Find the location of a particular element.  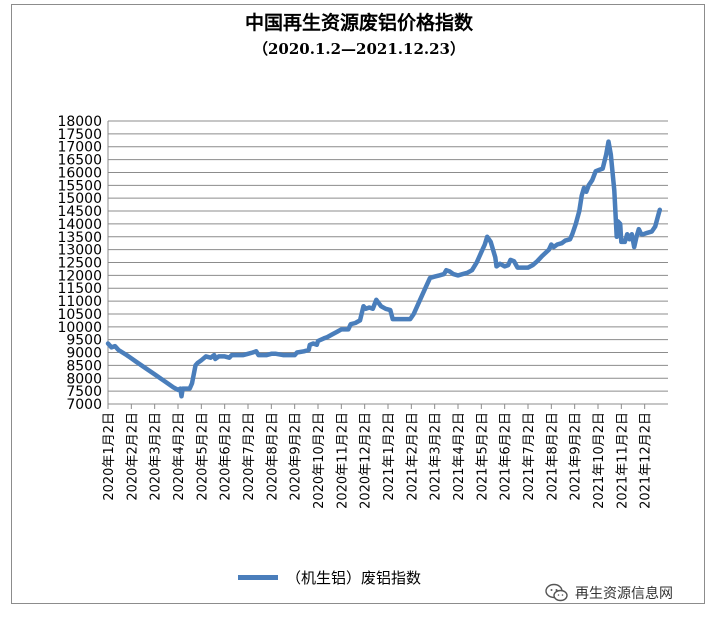

y-tick-label: 9500 is located at coordinates (84, 341).